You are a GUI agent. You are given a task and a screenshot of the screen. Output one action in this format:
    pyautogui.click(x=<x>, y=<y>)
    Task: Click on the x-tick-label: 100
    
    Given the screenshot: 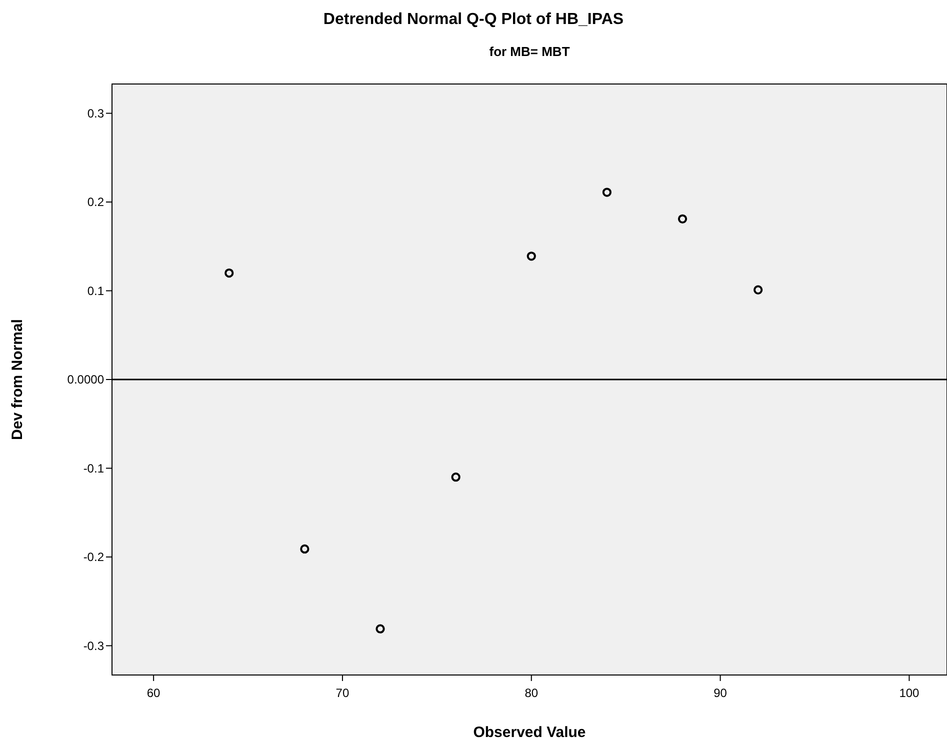 What is the action you would take?
    pyautogui.click(x=909, y=693)
    